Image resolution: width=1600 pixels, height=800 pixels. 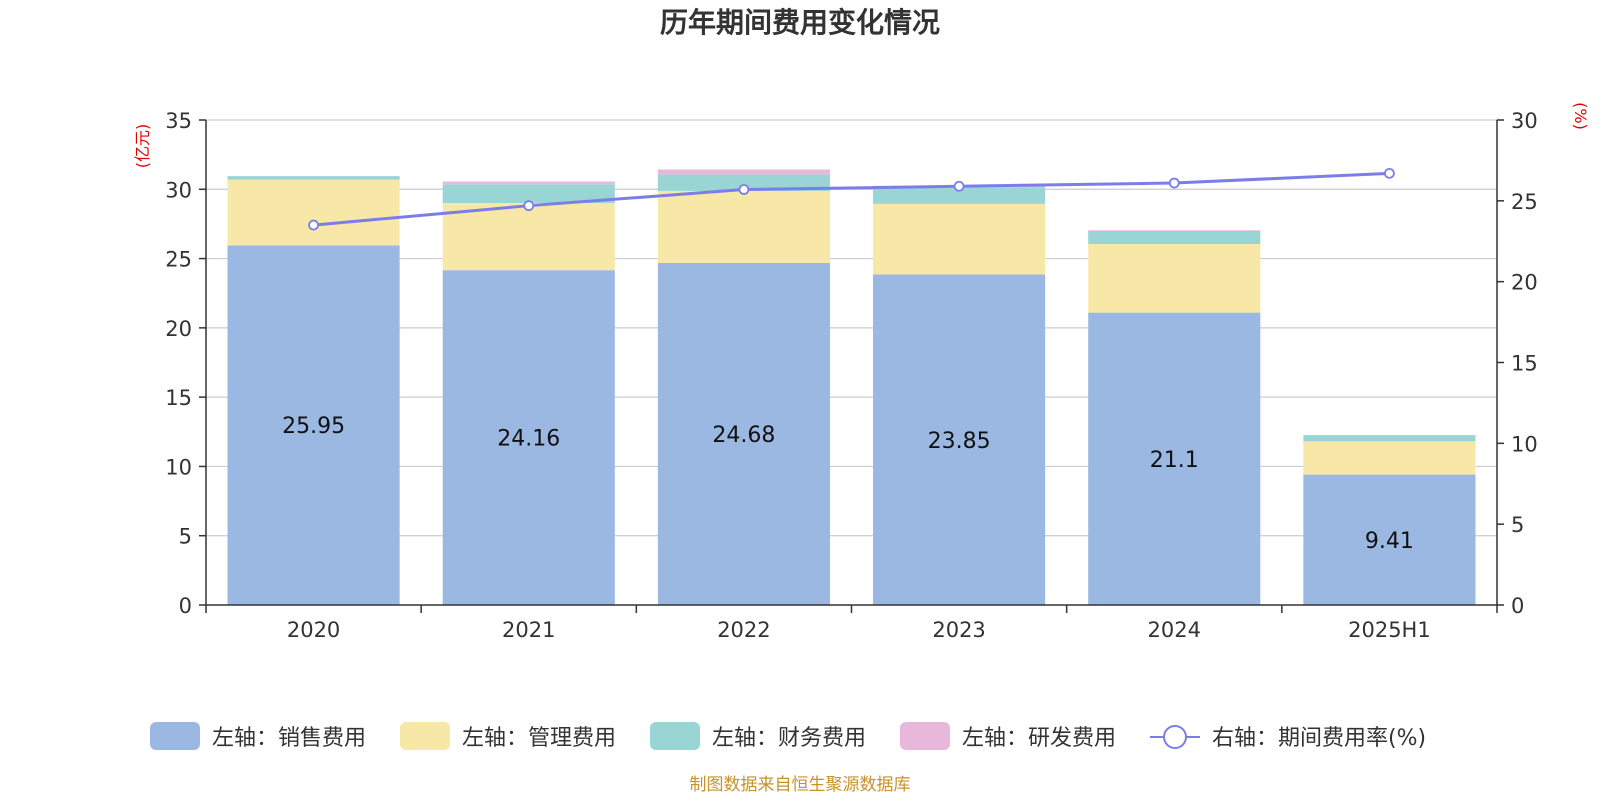 What do you see at coordinates (142, 146) in the screenshot?
I see `left-axis-unit: (亿元)` at bounding box center [142, 146].